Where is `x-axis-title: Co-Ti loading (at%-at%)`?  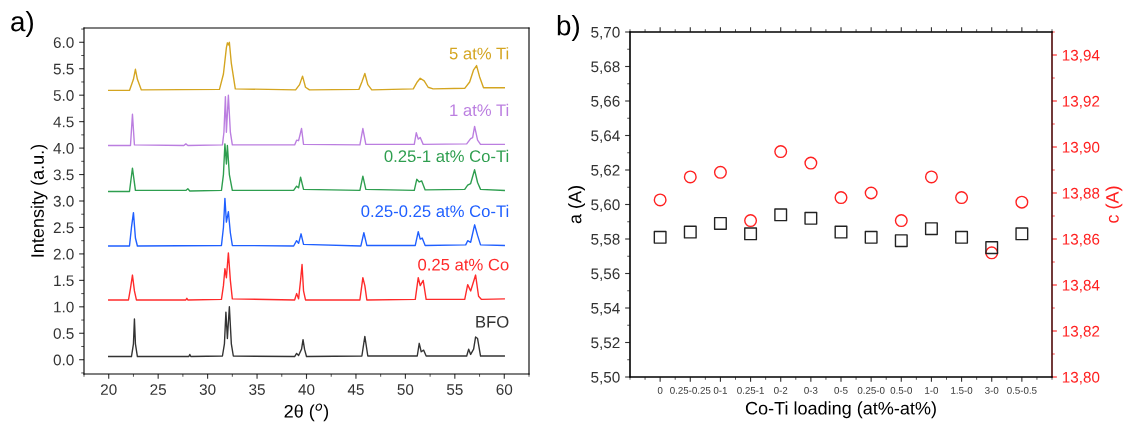 x-axis-title: Co-Ti loading (at%-at%) is located at coordinates (840, 410).